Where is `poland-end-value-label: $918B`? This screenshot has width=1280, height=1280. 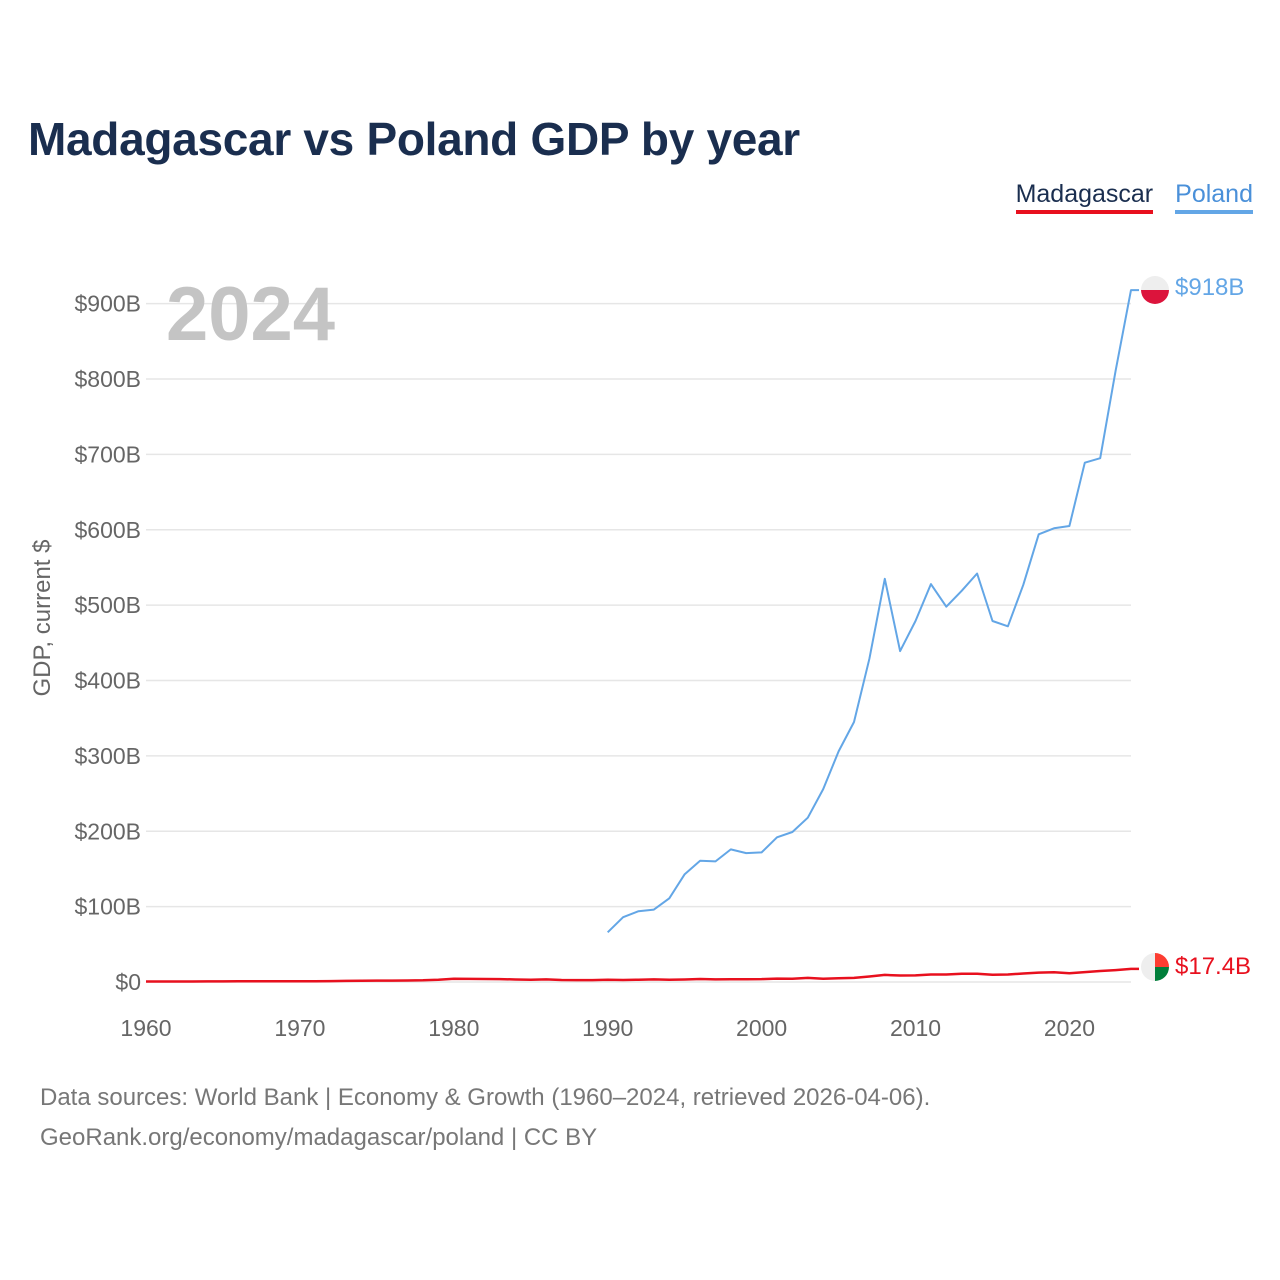 poland-end-value-label: $918B is located at coordinates (1209, 287).